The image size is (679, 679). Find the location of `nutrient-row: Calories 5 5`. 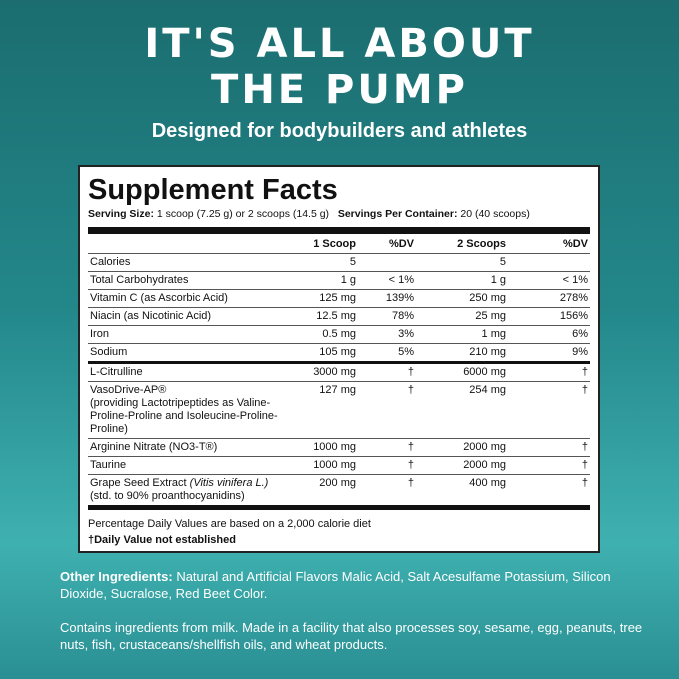

nutrient-row: Calories 5 5 is located at coordinates (339, 262).